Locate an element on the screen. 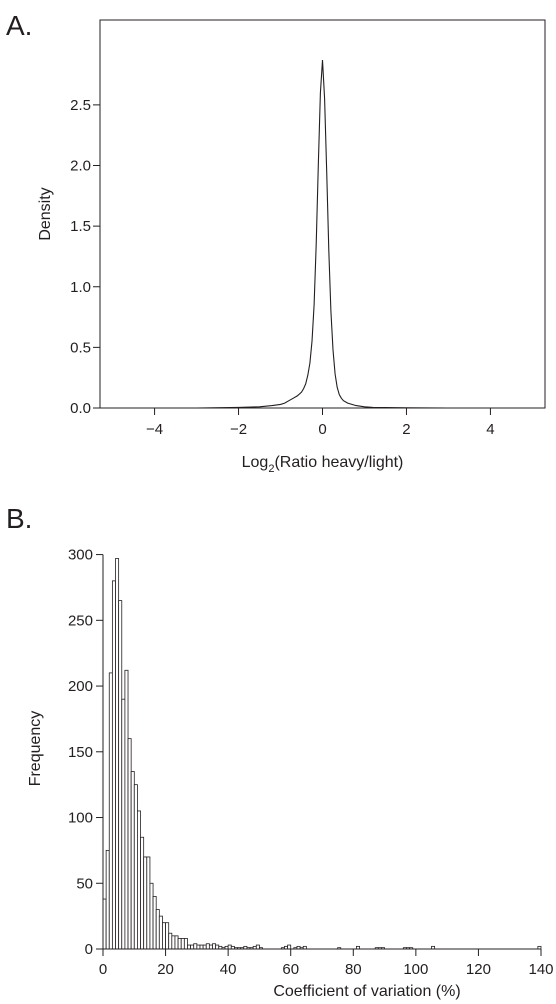 The width and height of the screenshot is (556, 1004). x-tick-label: 140 is located at coordinates (540, 969).